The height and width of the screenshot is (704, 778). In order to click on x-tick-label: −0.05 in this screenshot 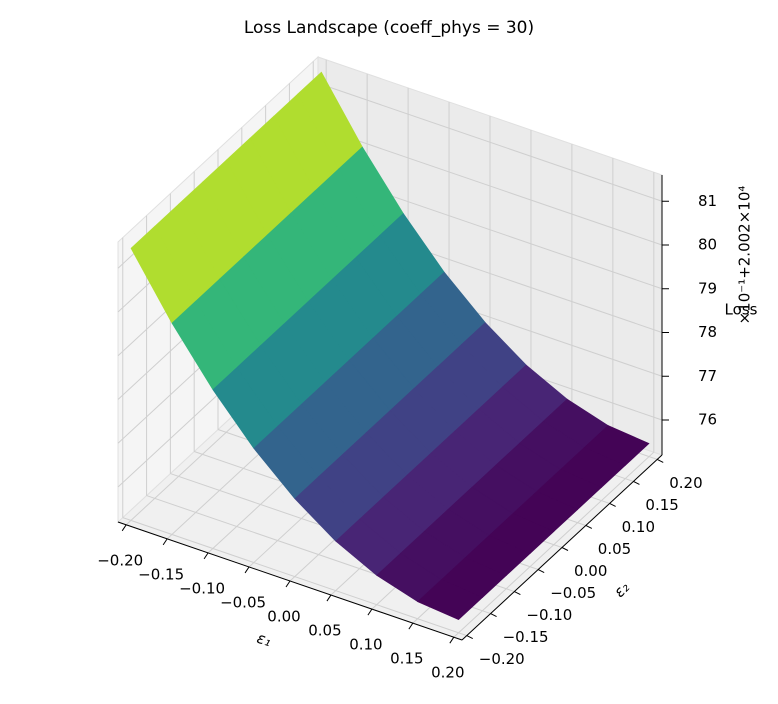, I will do `click(243, 602)`.